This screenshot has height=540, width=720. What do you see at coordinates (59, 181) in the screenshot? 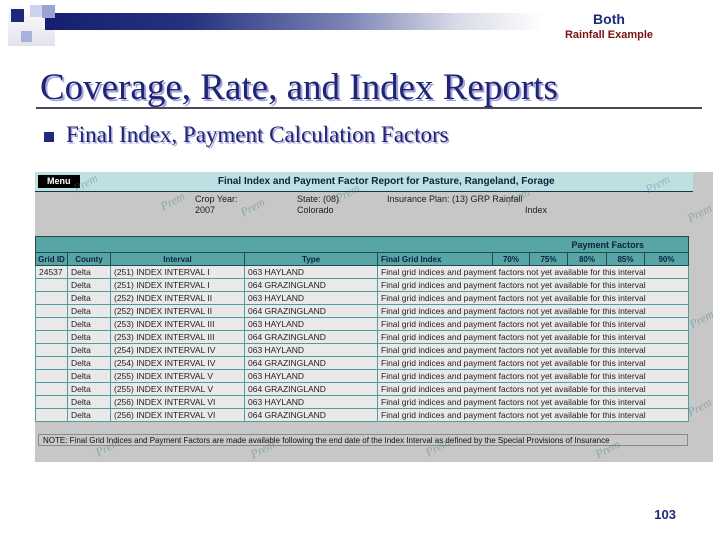
I see `menu-button: Menu` at bounding box center [59, 181].